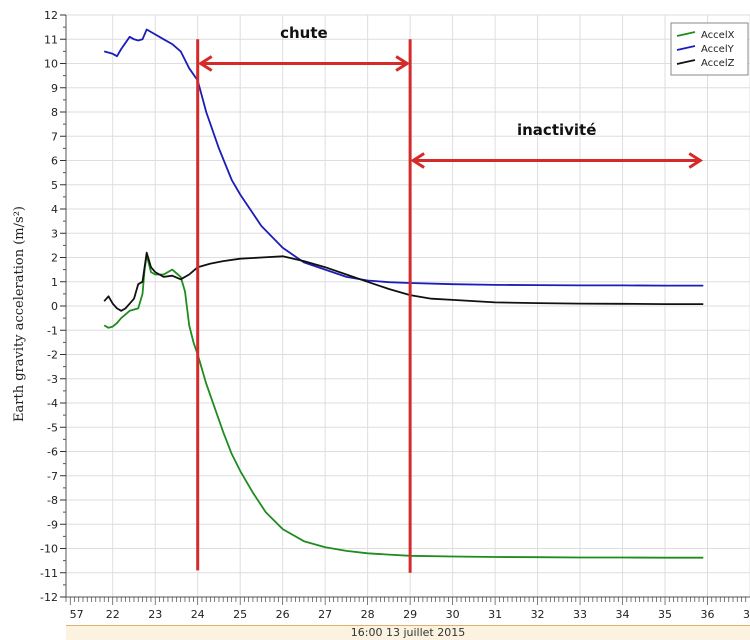 The image size is (750, 640). Describe the element at coordinates (453, 614) in the screenshot. I see `x-tick-label: 30` at that location.